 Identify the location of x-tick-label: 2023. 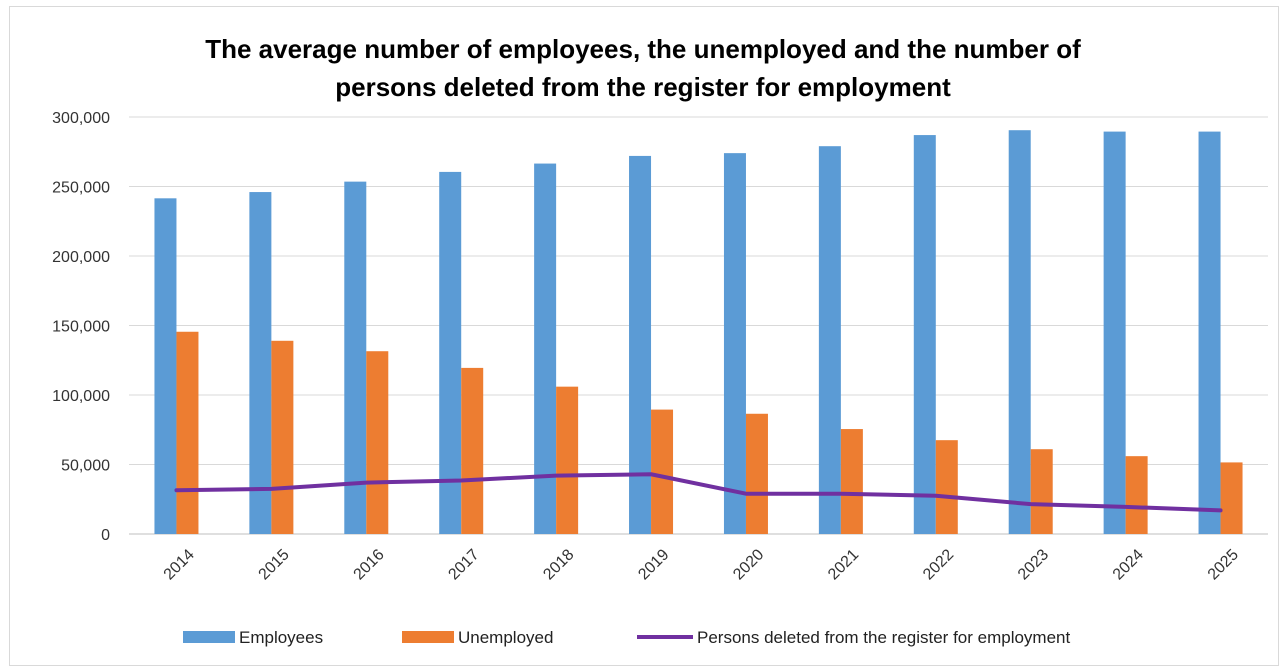
(1033, 564).